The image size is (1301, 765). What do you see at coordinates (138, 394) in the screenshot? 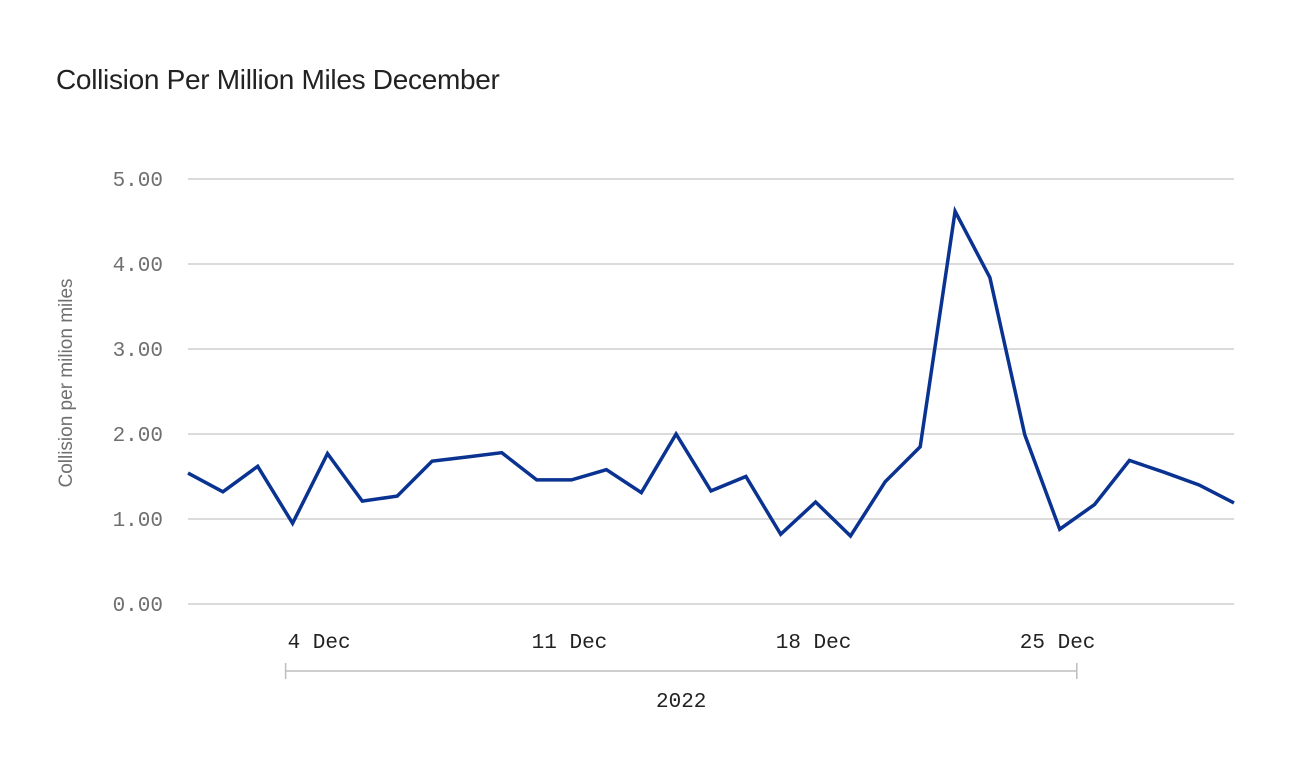
I see `y-axis-ticks: 0.00 1.00 2.00 3.00 4.00 5.00` at bounding box center [138, 394].